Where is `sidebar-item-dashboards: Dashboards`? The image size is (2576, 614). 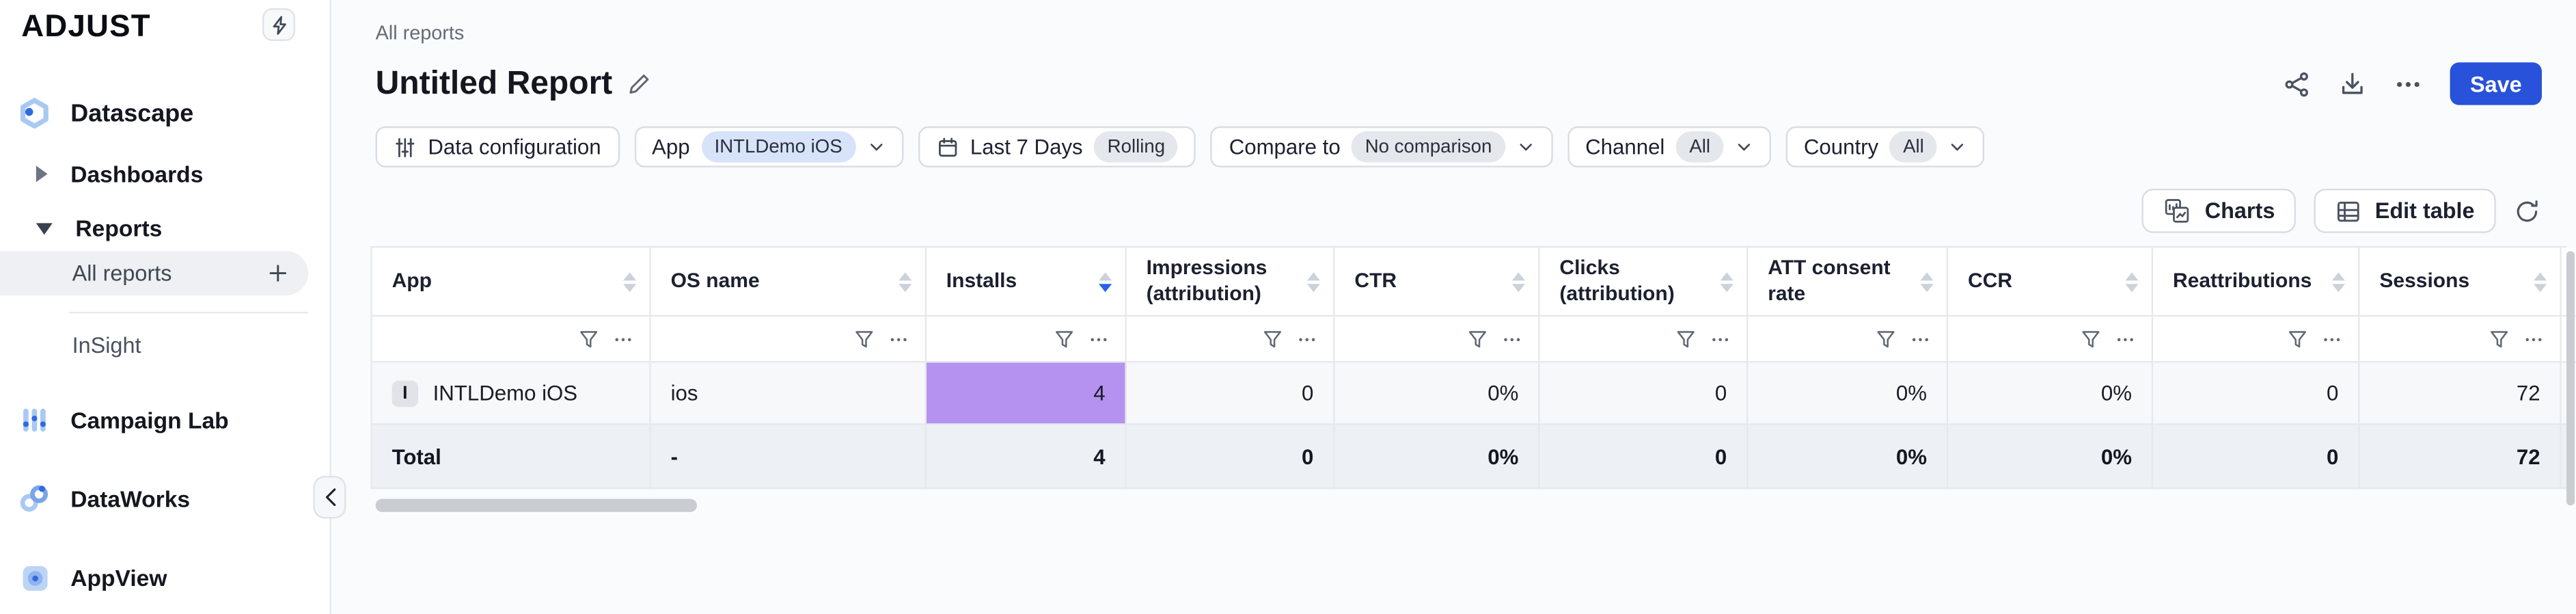 sidebar-item-dashboards: Dashboards is located at coordinates (120, 174).